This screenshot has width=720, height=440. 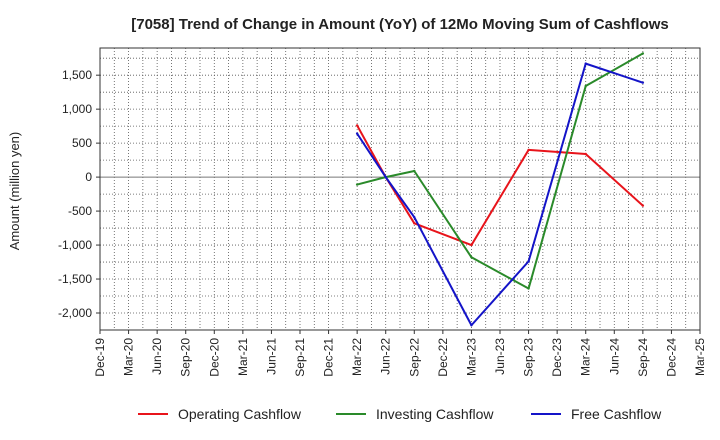 I want to click on x-tick-label: Mar-22, so click(x=357, y=357).